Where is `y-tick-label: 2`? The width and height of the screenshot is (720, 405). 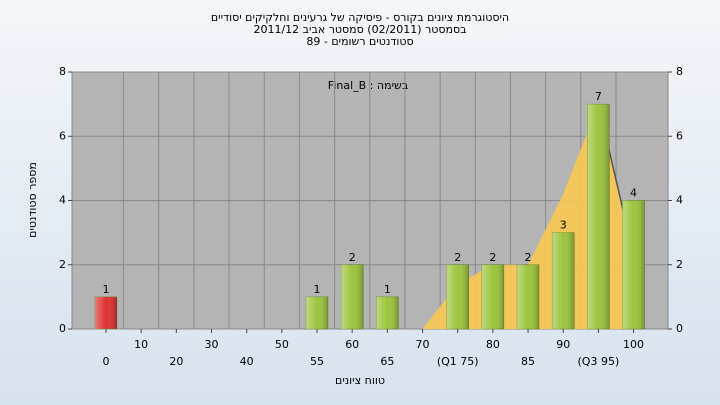 y-tick-label: 2 is located at coordinates (62, 264).